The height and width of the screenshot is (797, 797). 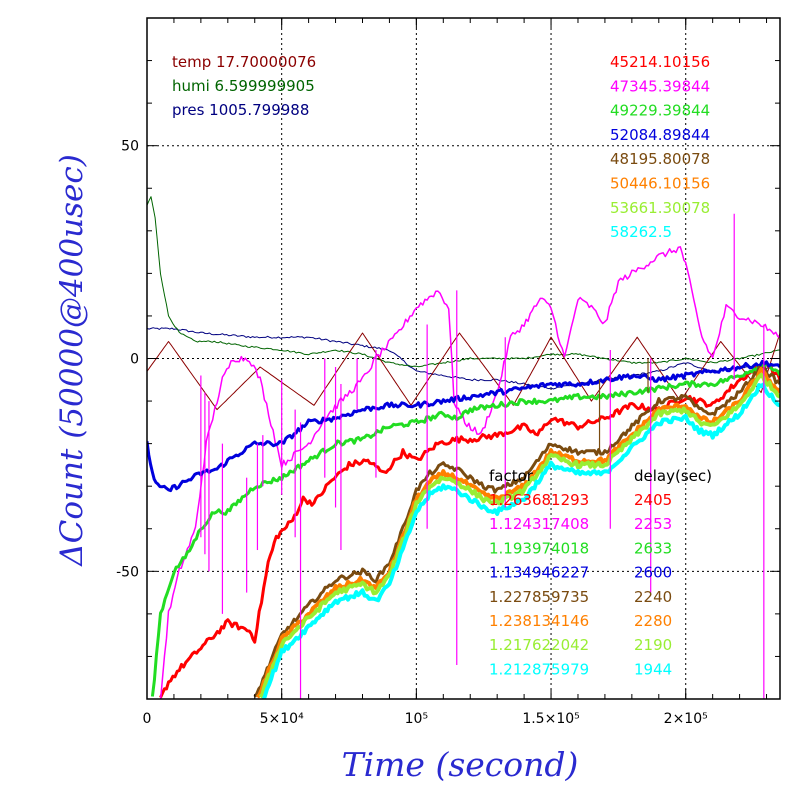 What do you see at coordinates (282, 719) in the screenshot?
I see `x-tick-label: 5×10⁴` at bounding box center [282, 719].